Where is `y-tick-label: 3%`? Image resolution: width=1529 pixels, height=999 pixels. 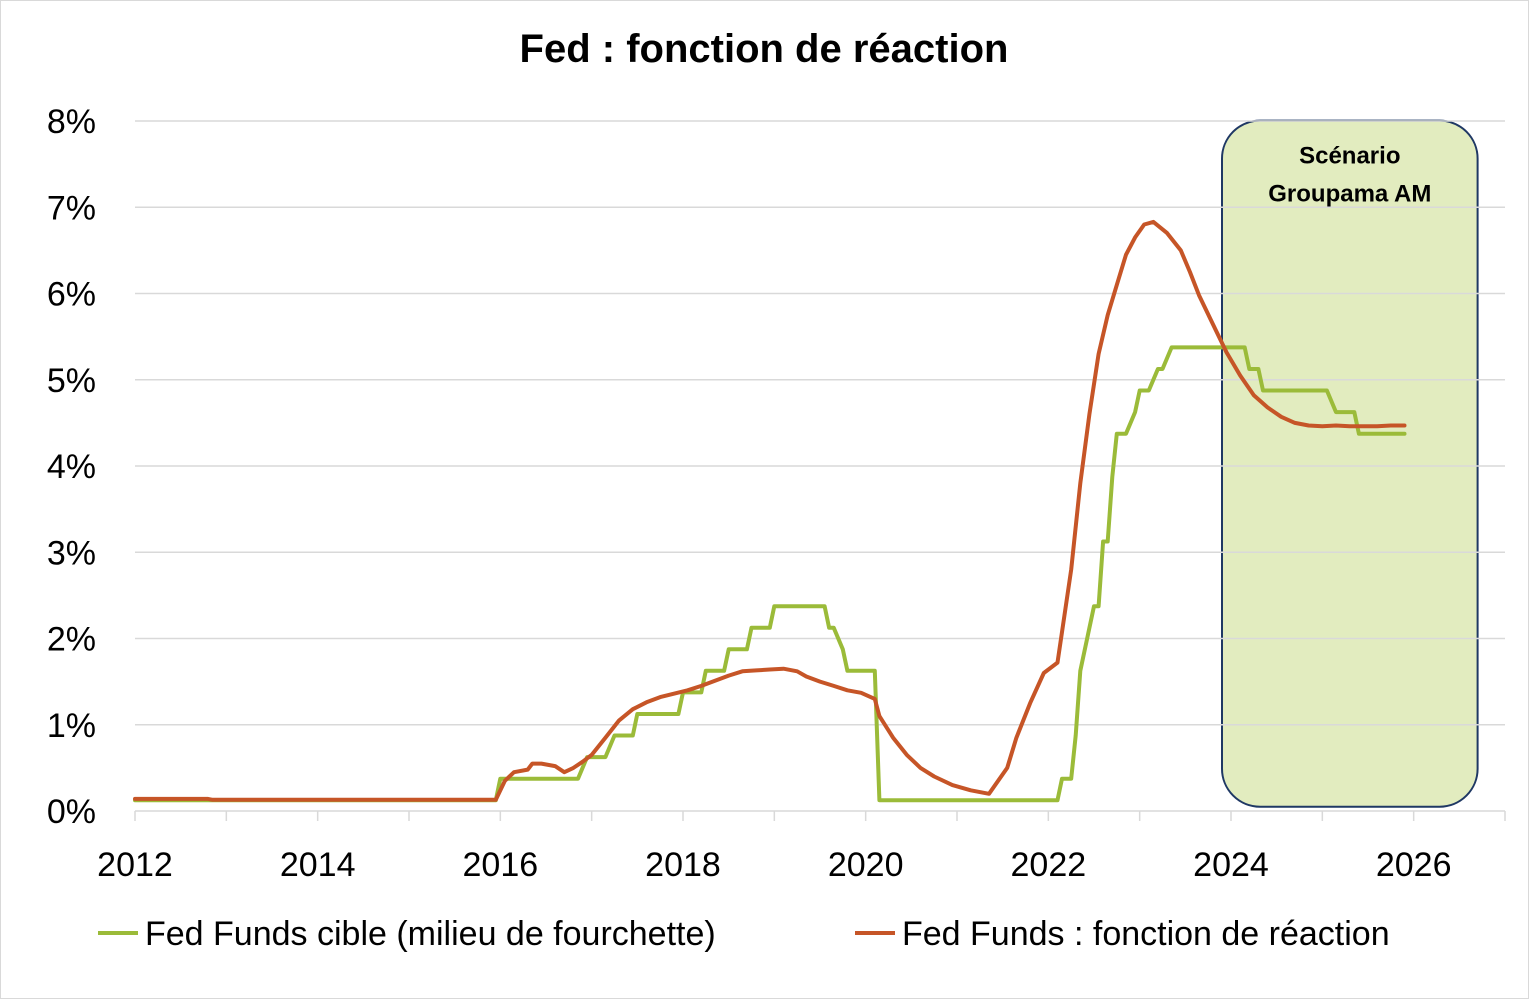
y-tick-label: 3% is located at coordinates (71, 553).